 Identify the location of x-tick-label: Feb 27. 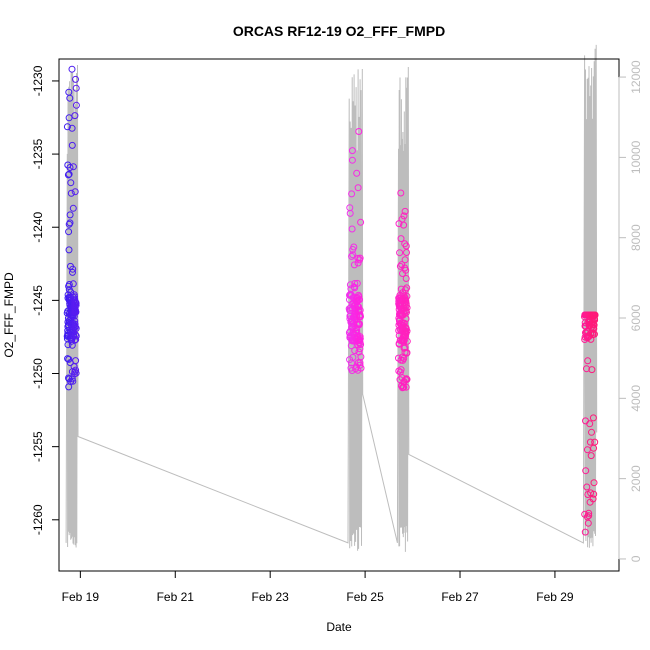
(460, 597).